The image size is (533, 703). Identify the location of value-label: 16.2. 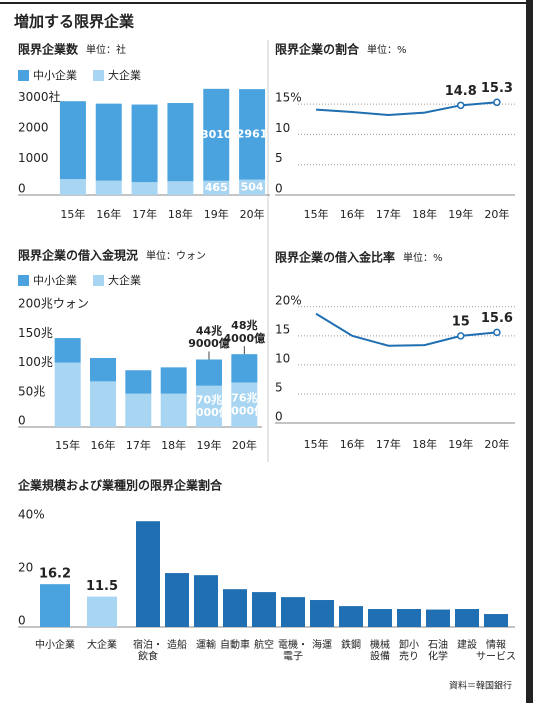
(55, 574).